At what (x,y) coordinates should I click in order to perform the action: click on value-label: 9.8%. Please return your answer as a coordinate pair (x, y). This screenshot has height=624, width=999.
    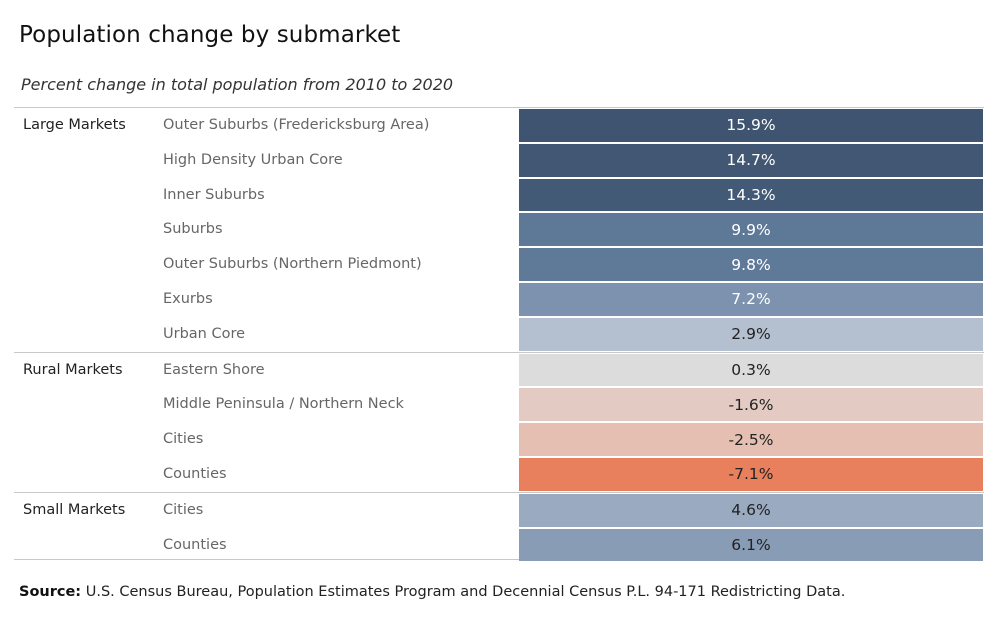
    Looking at the image, I should click on (751, 264).